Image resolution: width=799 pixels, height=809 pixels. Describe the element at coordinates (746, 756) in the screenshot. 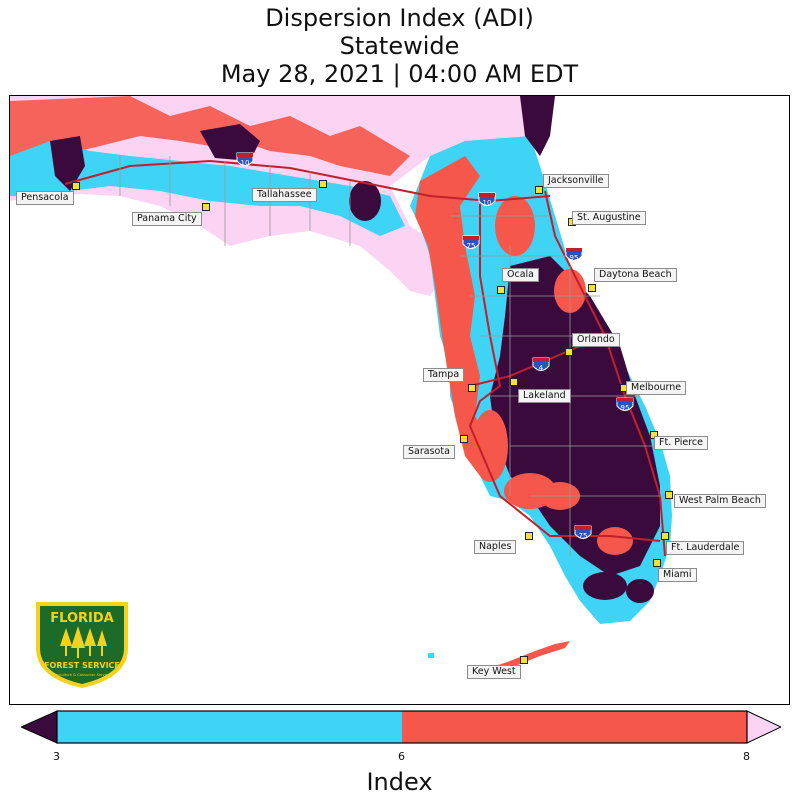

I see `colorbar-tick: 8` at that location.